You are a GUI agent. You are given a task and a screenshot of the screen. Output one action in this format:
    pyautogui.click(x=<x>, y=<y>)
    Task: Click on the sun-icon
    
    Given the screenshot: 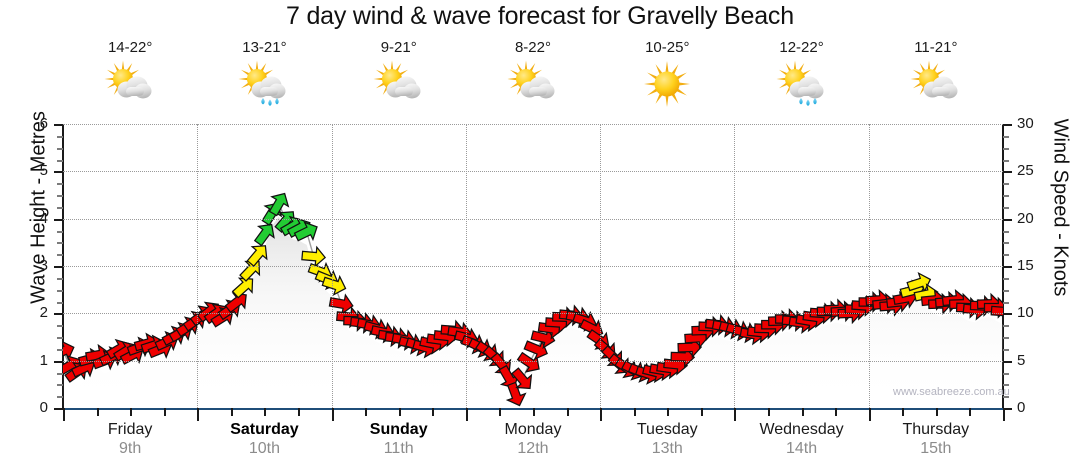 What is the action you would take?
    pyautogui.click(x=667, y=87)
    